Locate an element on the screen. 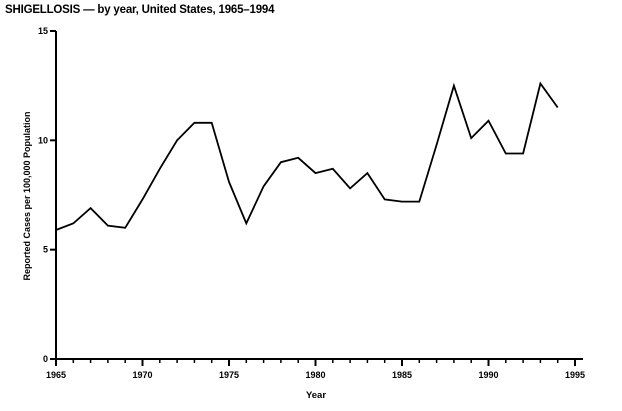 The width and height of the screenshot is (622, 411). x-tick-label: 1970 is located at coordinates (142, 375).